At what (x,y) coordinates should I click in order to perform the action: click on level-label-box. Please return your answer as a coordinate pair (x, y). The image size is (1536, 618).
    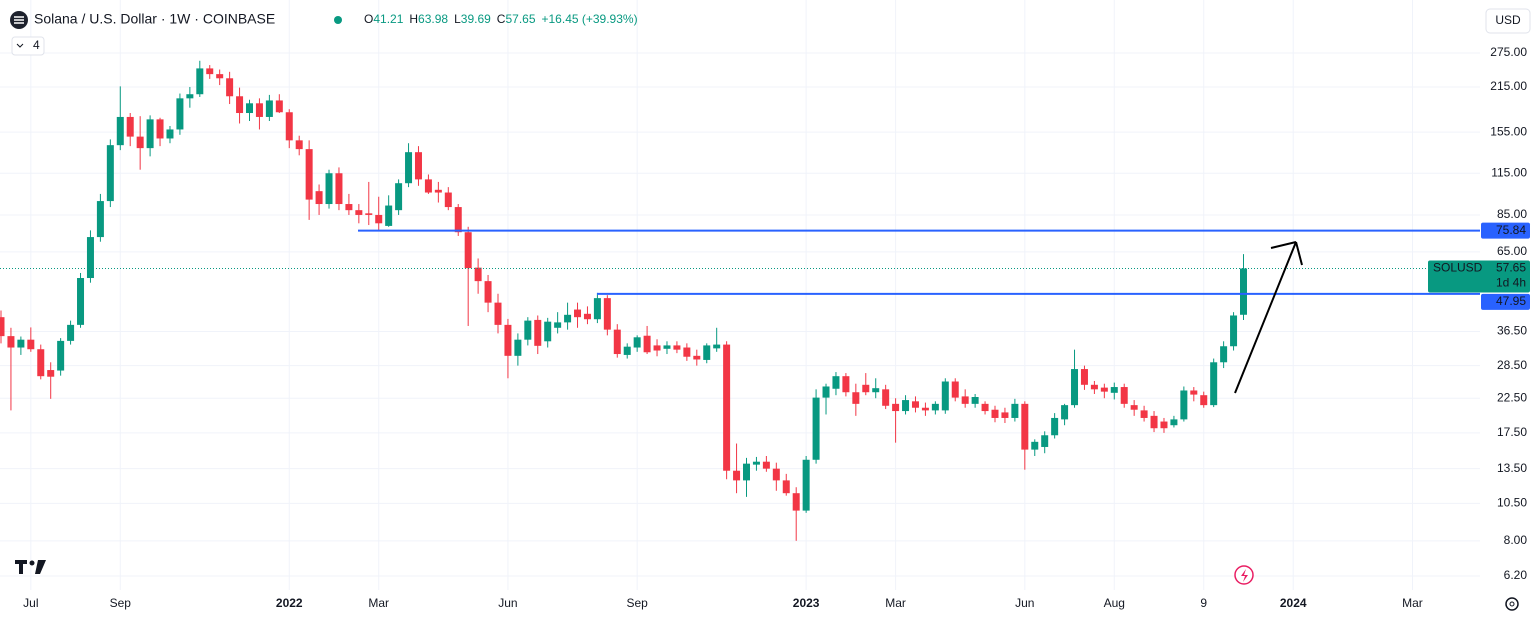
    Looking at the image, I should click on (1505, 230).